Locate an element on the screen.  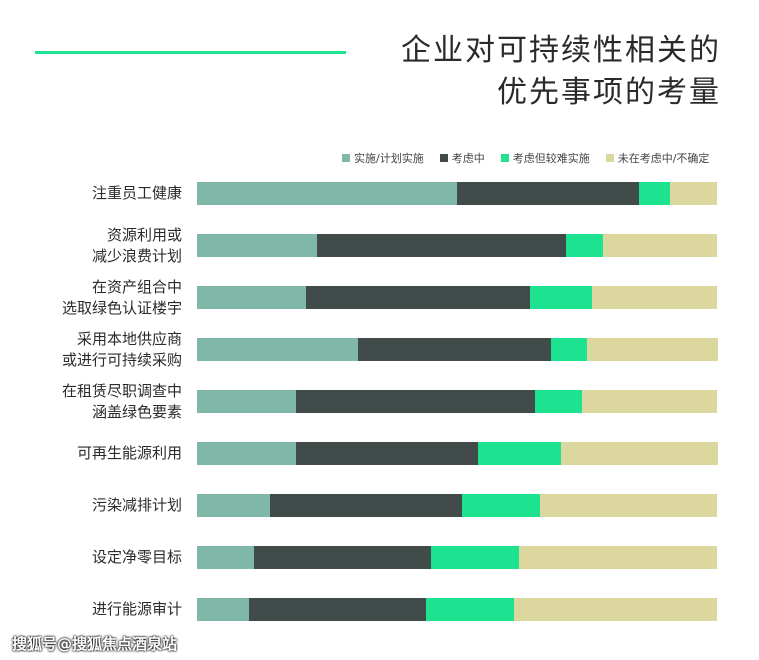
category-label: 设定净零目标 is located at coordinates (97, 557).